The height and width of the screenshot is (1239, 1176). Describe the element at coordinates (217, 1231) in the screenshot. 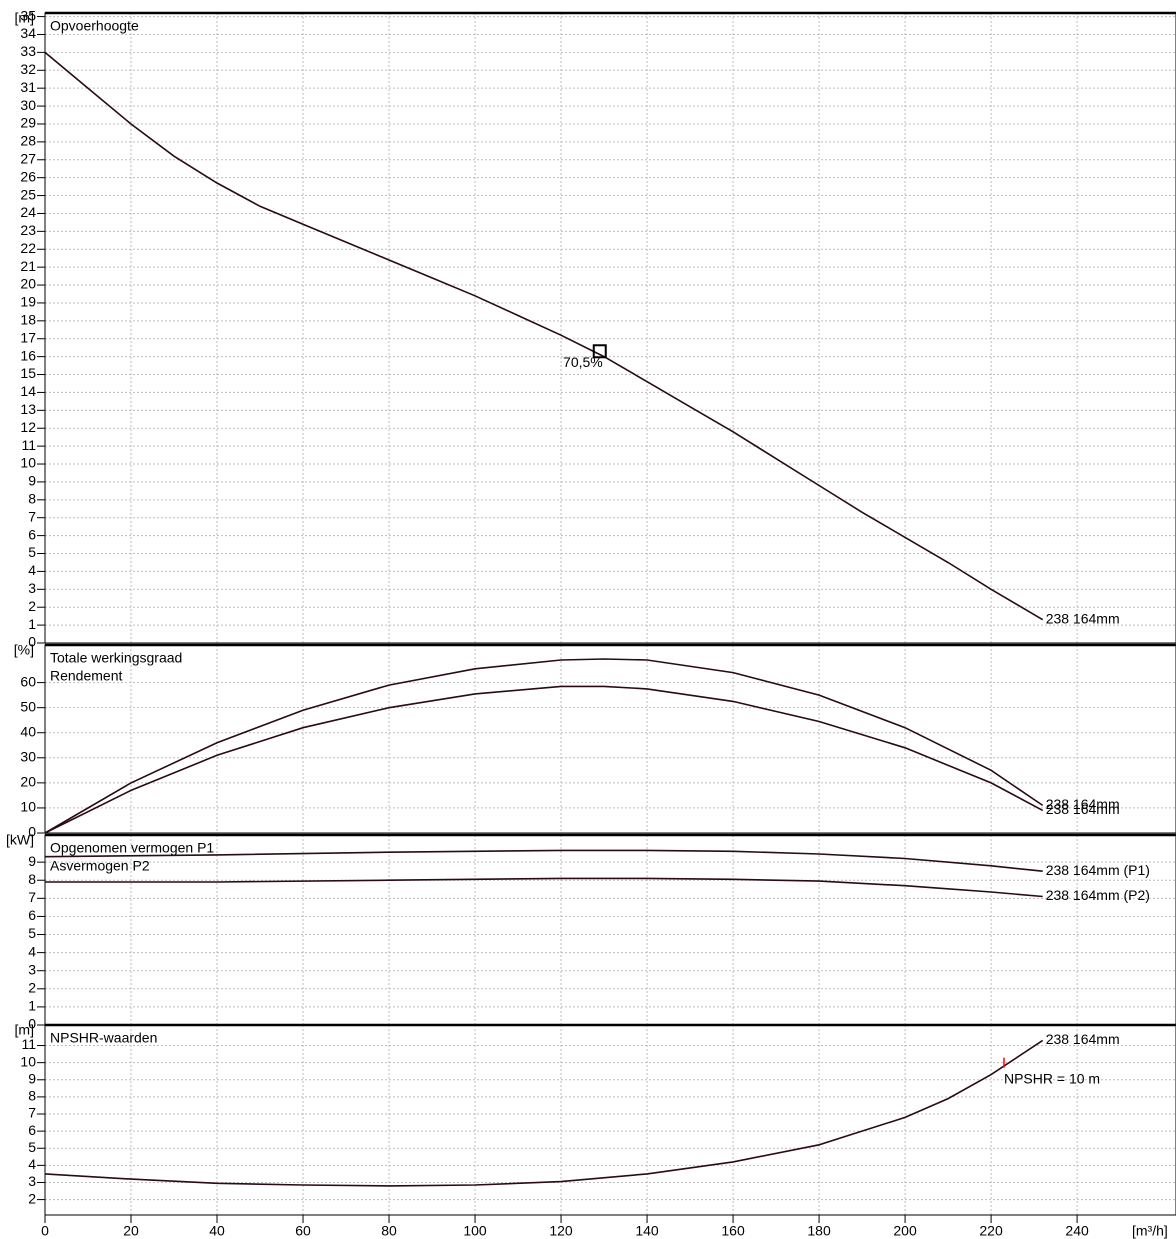

I see `x-tick-label: 40` at that location.